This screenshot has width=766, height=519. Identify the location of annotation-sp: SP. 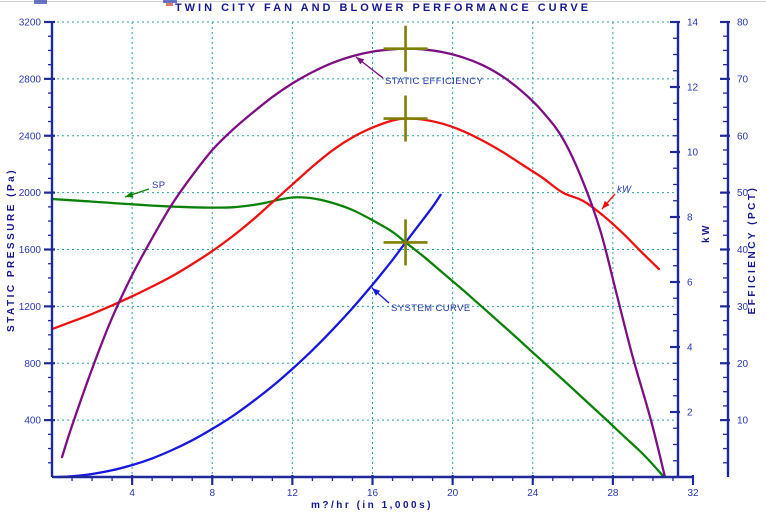
(144, 189).